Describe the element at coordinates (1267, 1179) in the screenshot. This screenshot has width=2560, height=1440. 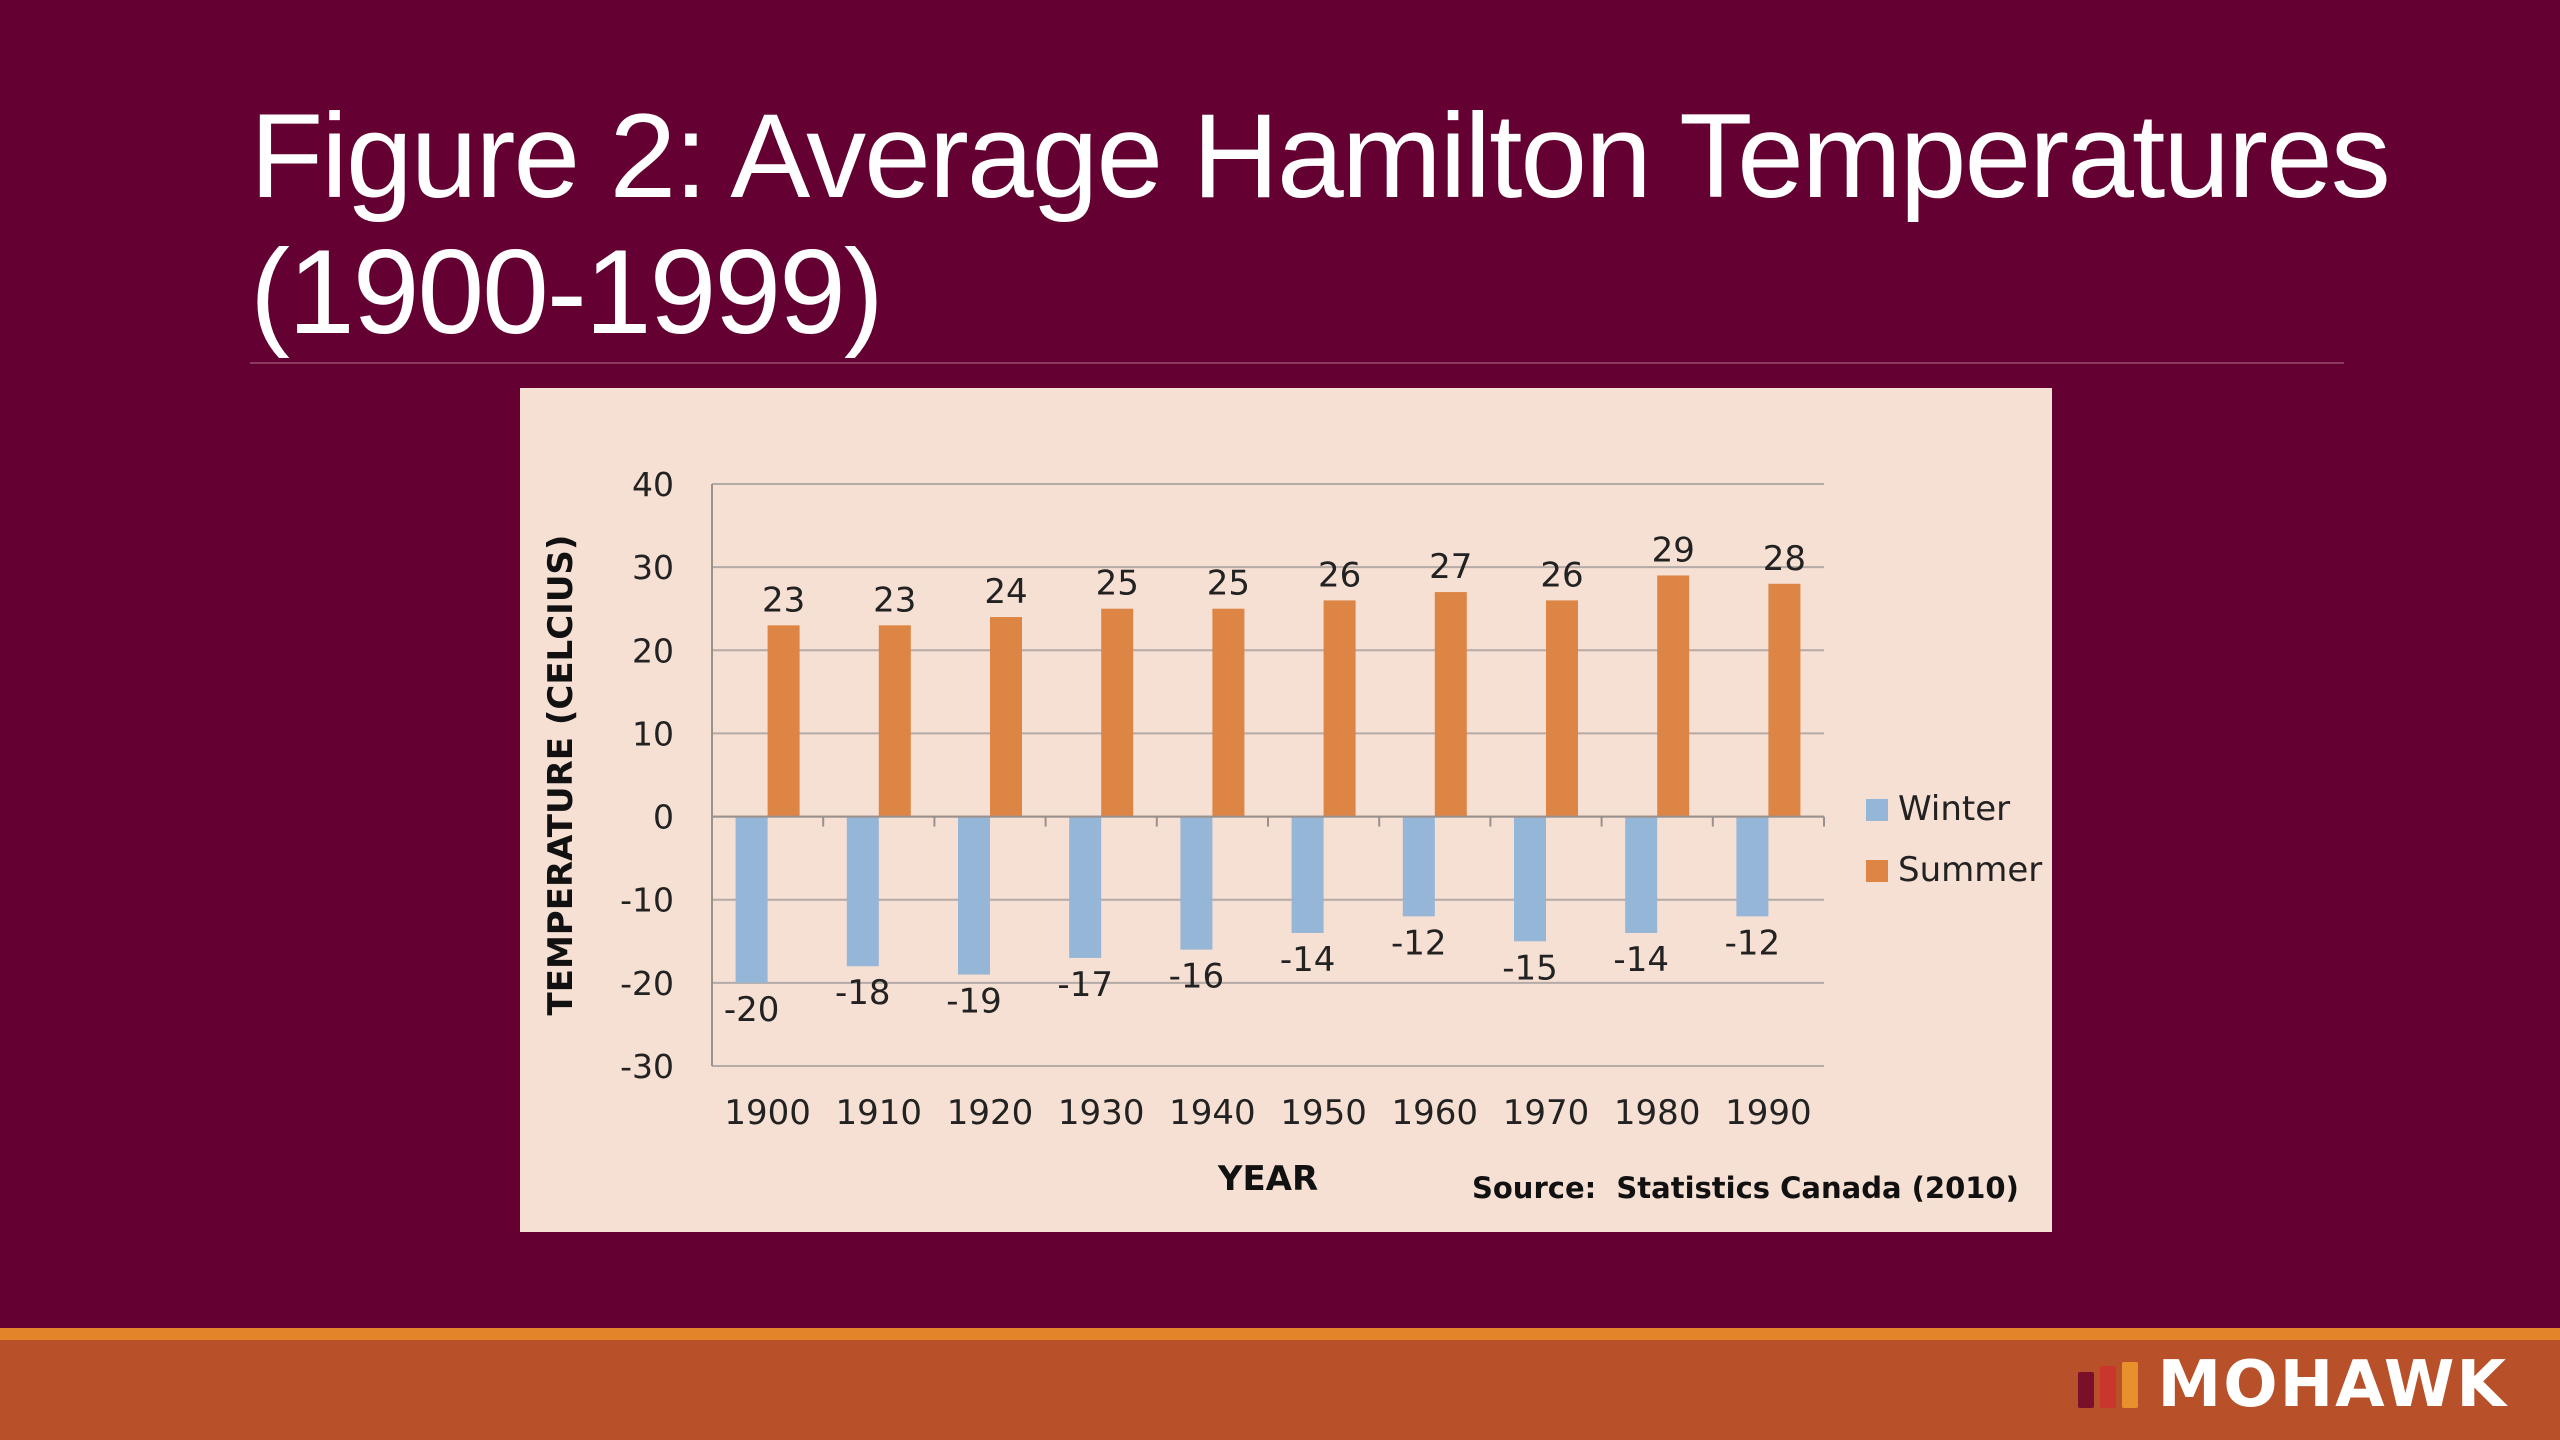
I see `x-axis-title: YEAR` at that location.